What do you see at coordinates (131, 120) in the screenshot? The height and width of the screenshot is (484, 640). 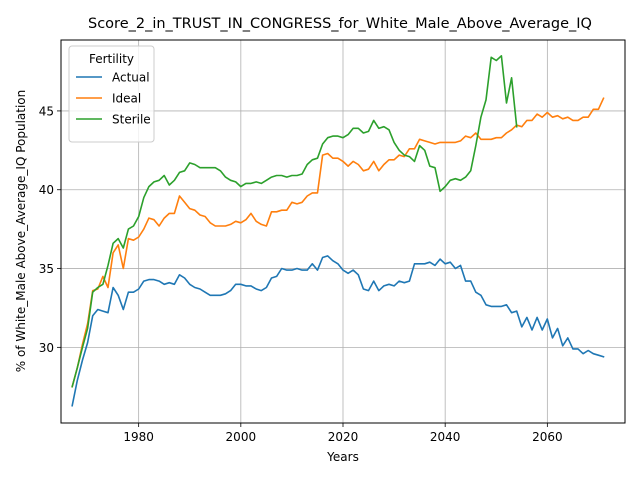 I see `legend-label-sterile: Sterile` at bounding box center [131, 120].